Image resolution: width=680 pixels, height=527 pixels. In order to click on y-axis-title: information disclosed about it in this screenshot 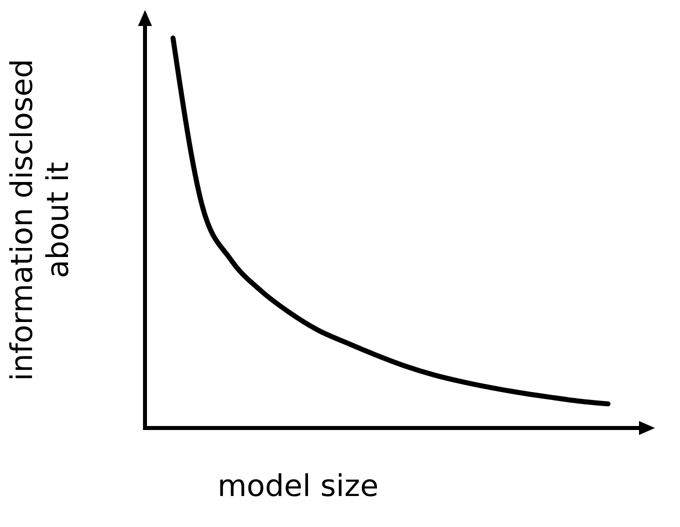, I will do `click(40, 220)`.